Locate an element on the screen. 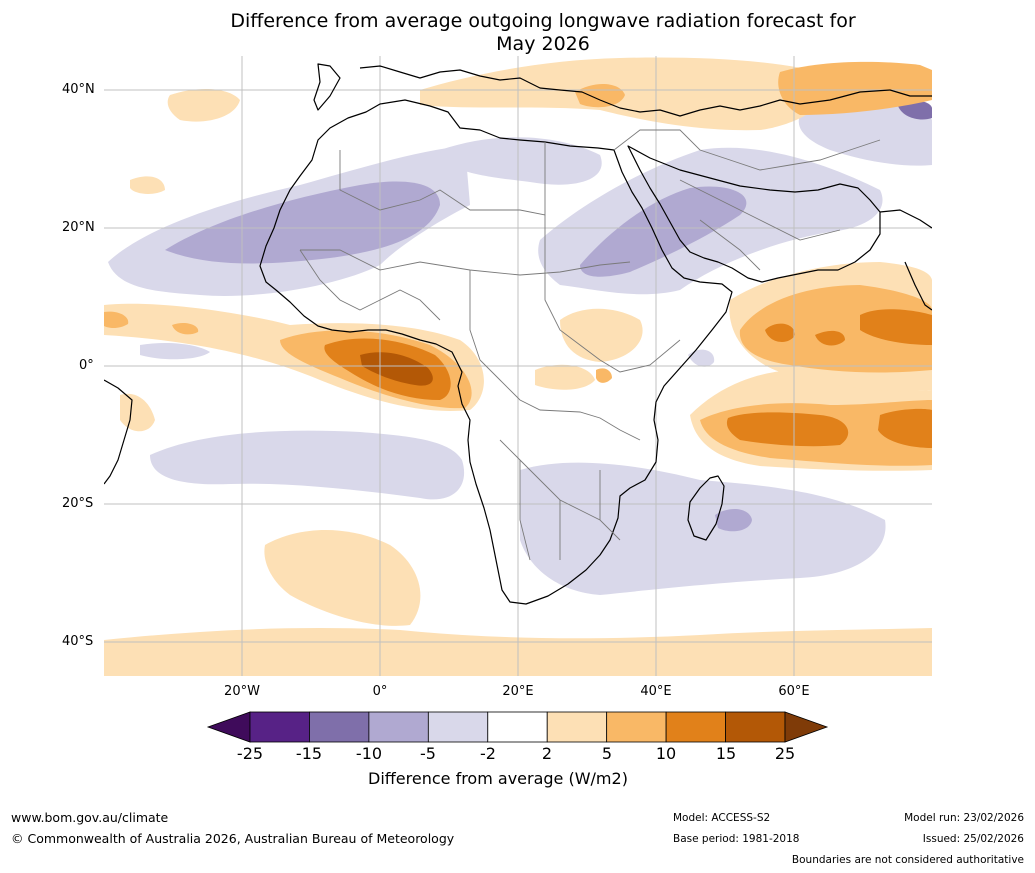 The image size is (1035, 873). lon-label-40e: 40°E is located at coordinates (656, 691).